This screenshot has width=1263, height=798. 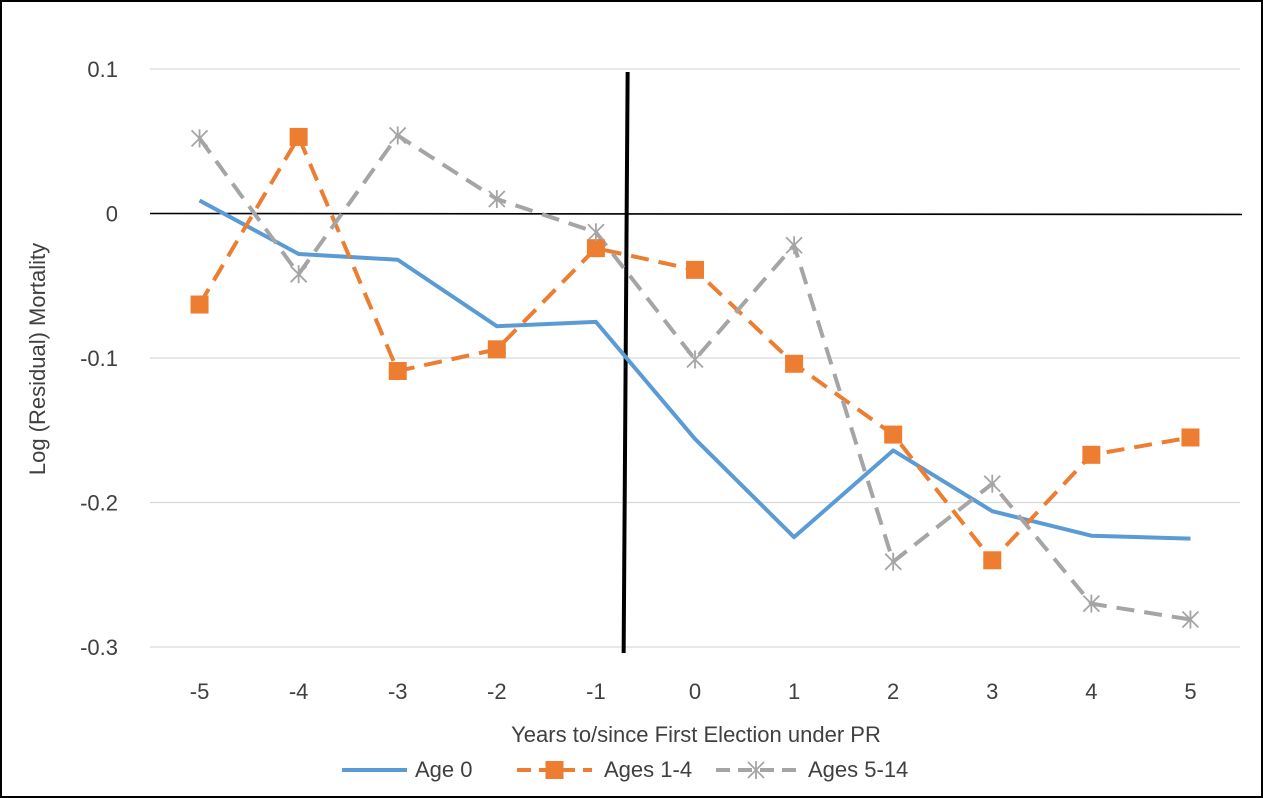 I want to click on x-tick-label: -5, so click(x=200, y=691).